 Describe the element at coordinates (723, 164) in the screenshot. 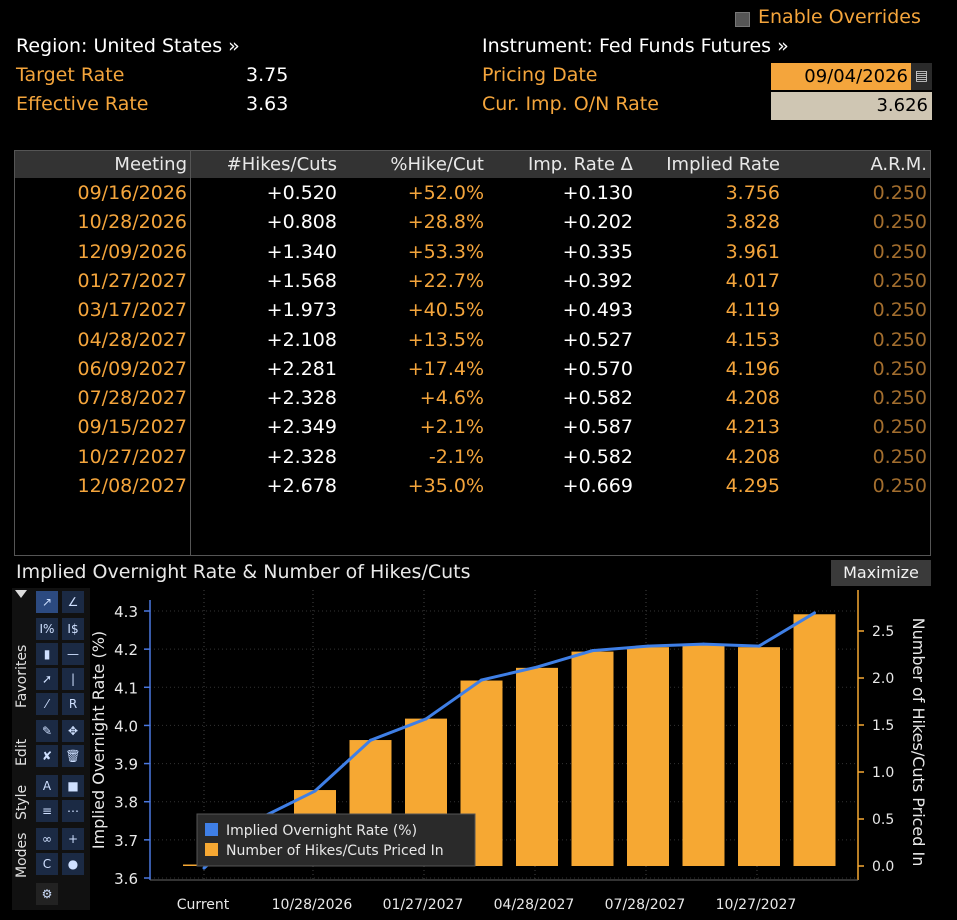

I see `col-implied-rate: Implied Rate` at that location.